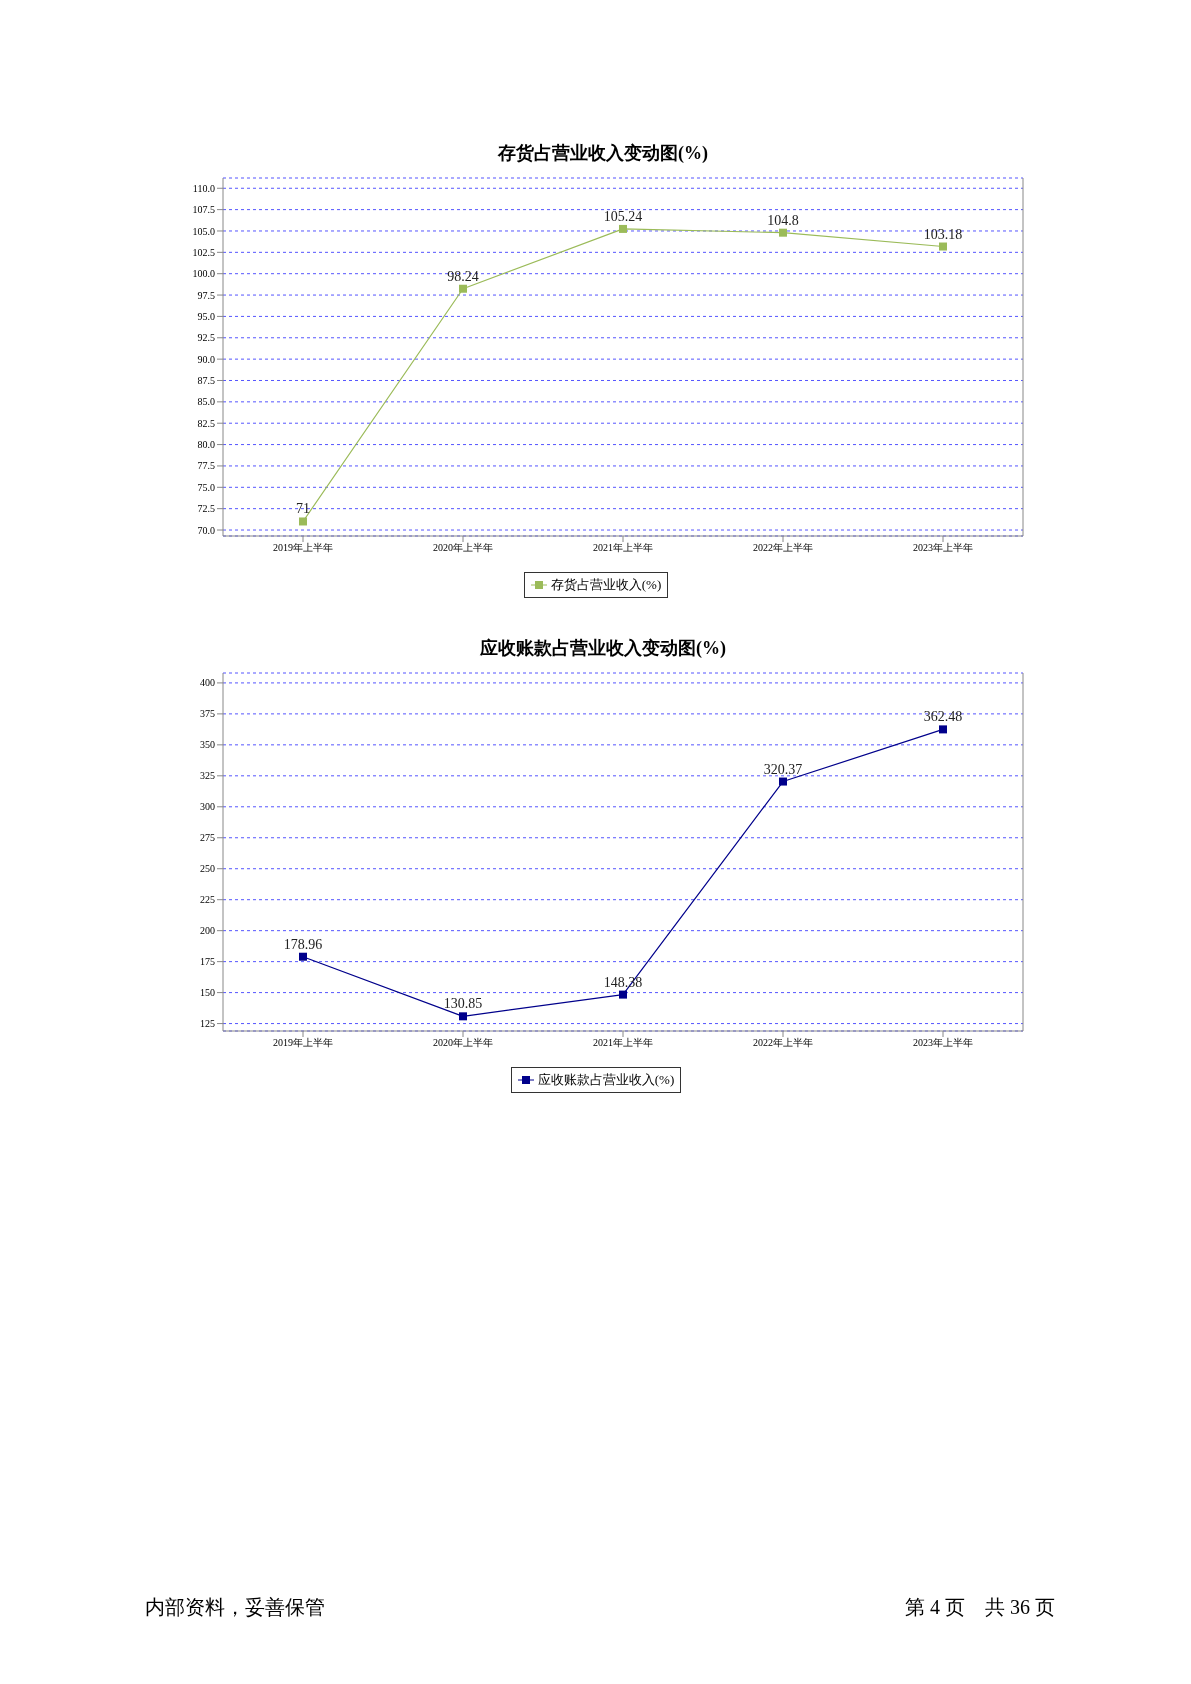 The width and height of the screenshot is (1191, 1684). What do you see at coordinates (943, 234) in the screenshot?
I see `data-label: 103.18` at bounding box center [943, 234].